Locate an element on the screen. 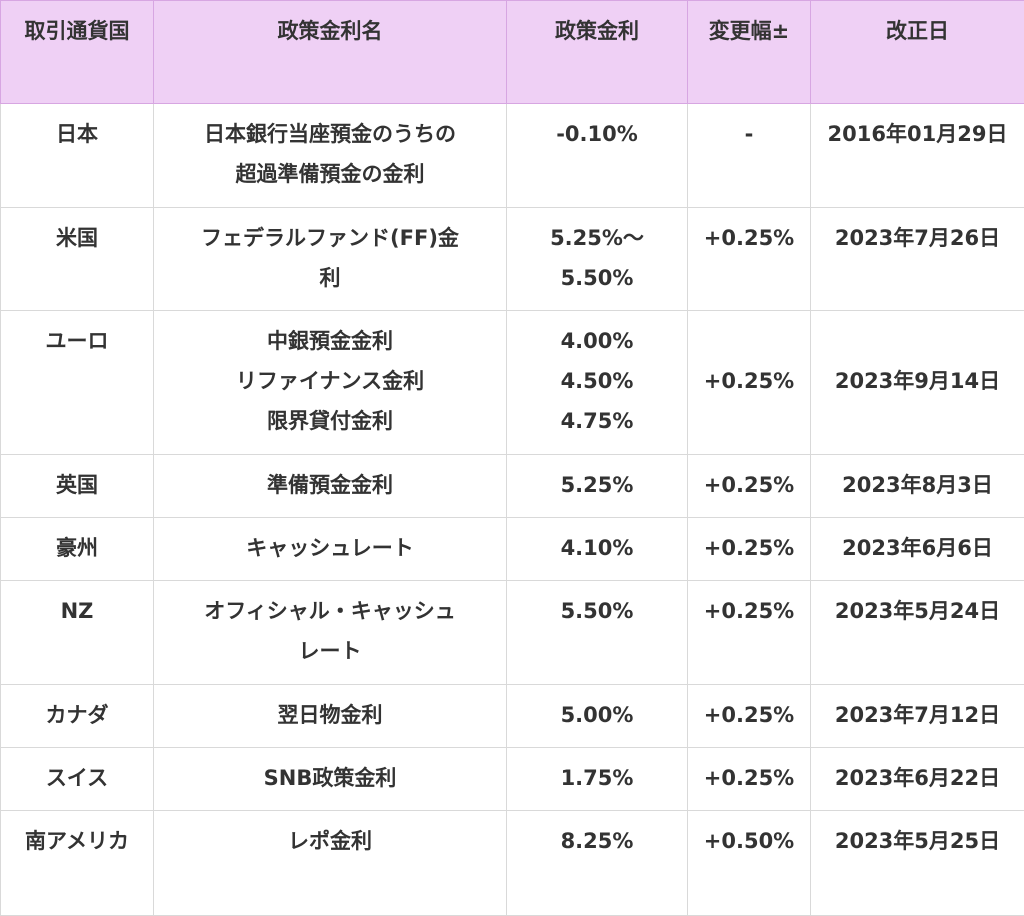 This screenshot has height=916, width=1024. rate-cell: 5.25%〜5.50% is located at coordinates (597, 259).